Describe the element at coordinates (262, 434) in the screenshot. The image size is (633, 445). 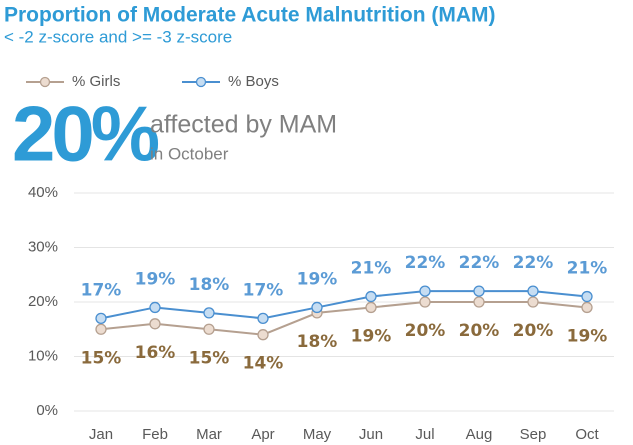
I see `x-tick-label: Apr` at that location.